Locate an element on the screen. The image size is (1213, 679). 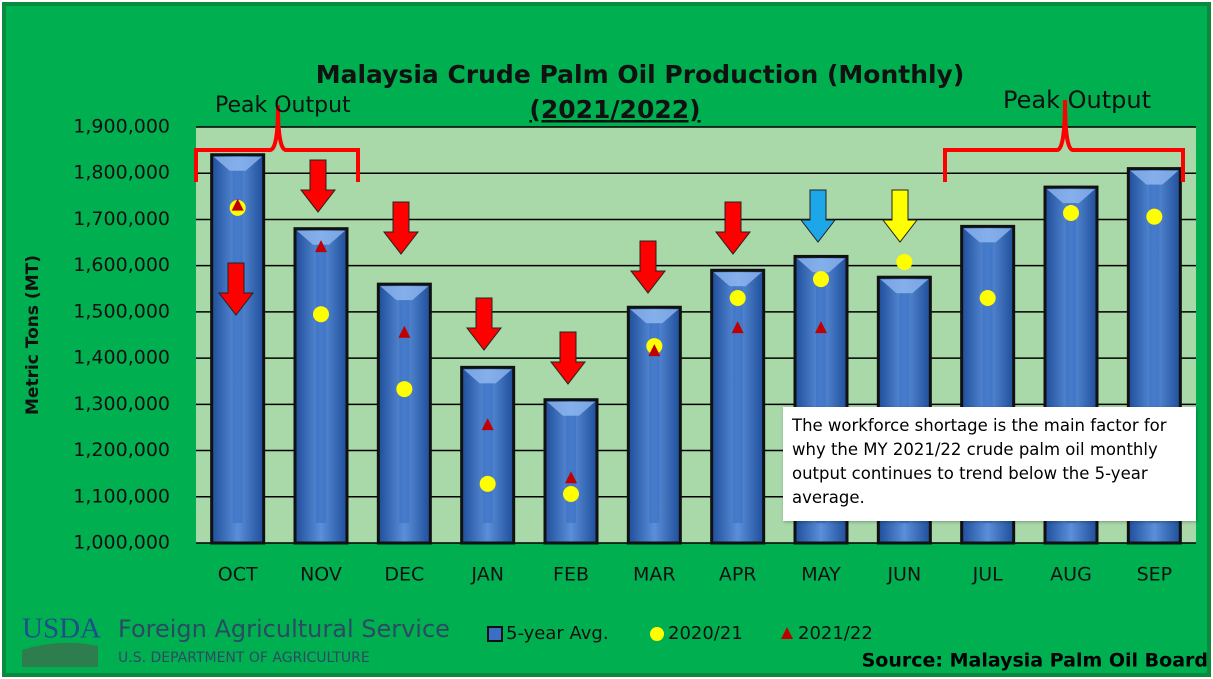
y-tick-label: 1,000,000 is located at coordinates (121, 543).